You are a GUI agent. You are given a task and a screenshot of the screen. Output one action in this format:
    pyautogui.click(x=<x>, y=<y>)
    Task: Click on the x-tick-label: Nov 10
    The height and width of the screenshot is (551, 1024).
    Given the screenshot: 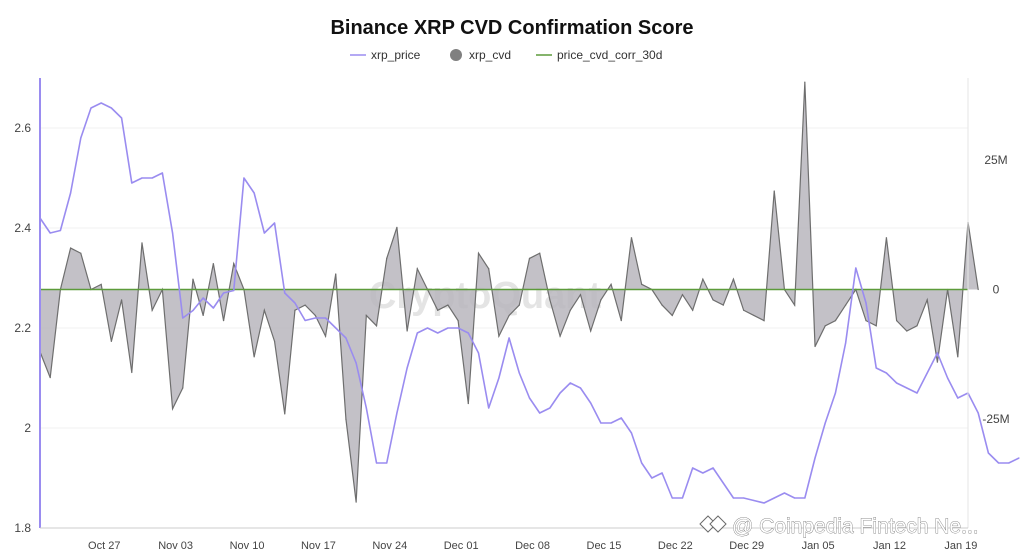 What is the action you would take?
    pyautogui.click(x=247, y=545)
    